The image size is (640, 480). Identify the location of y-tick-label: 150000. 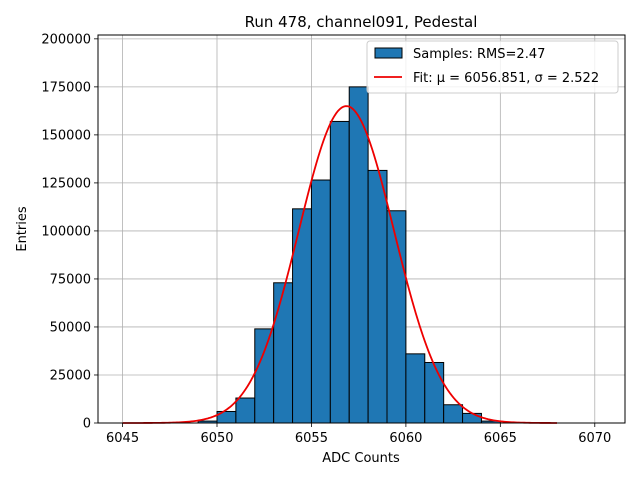
(66, 135).